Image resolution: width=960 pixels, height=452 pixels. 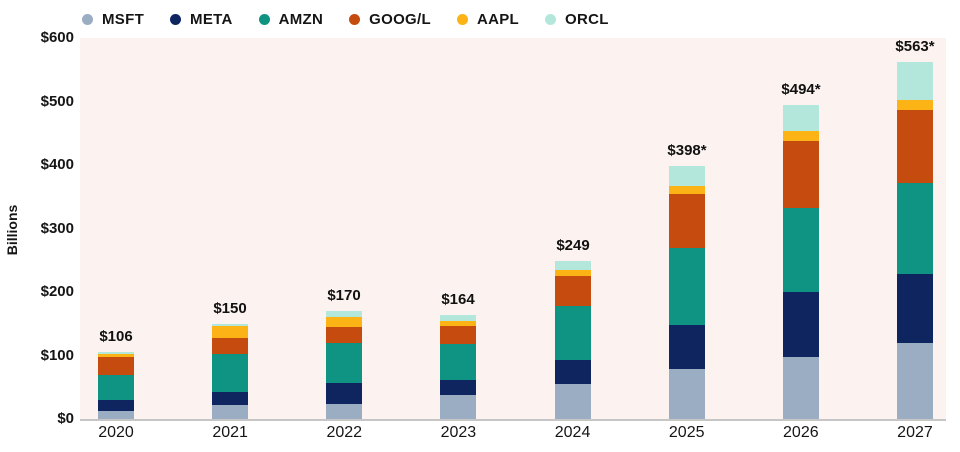 I want to click on bar-segment-msft-2024, so click(x=573, y=401).